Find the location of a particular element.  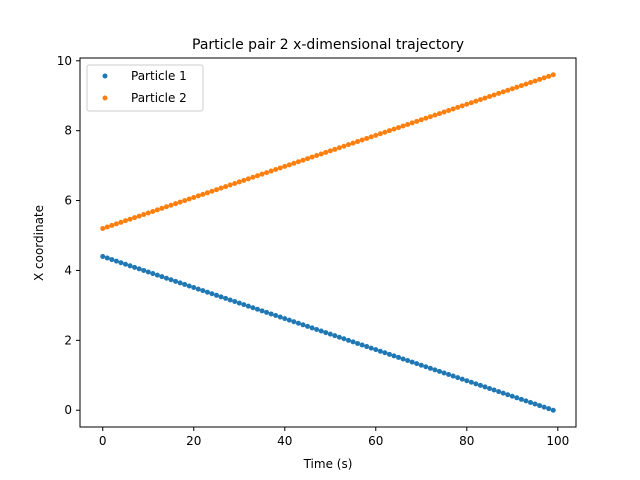

y-tick-label: 4 is located at coordinates (68, 270).